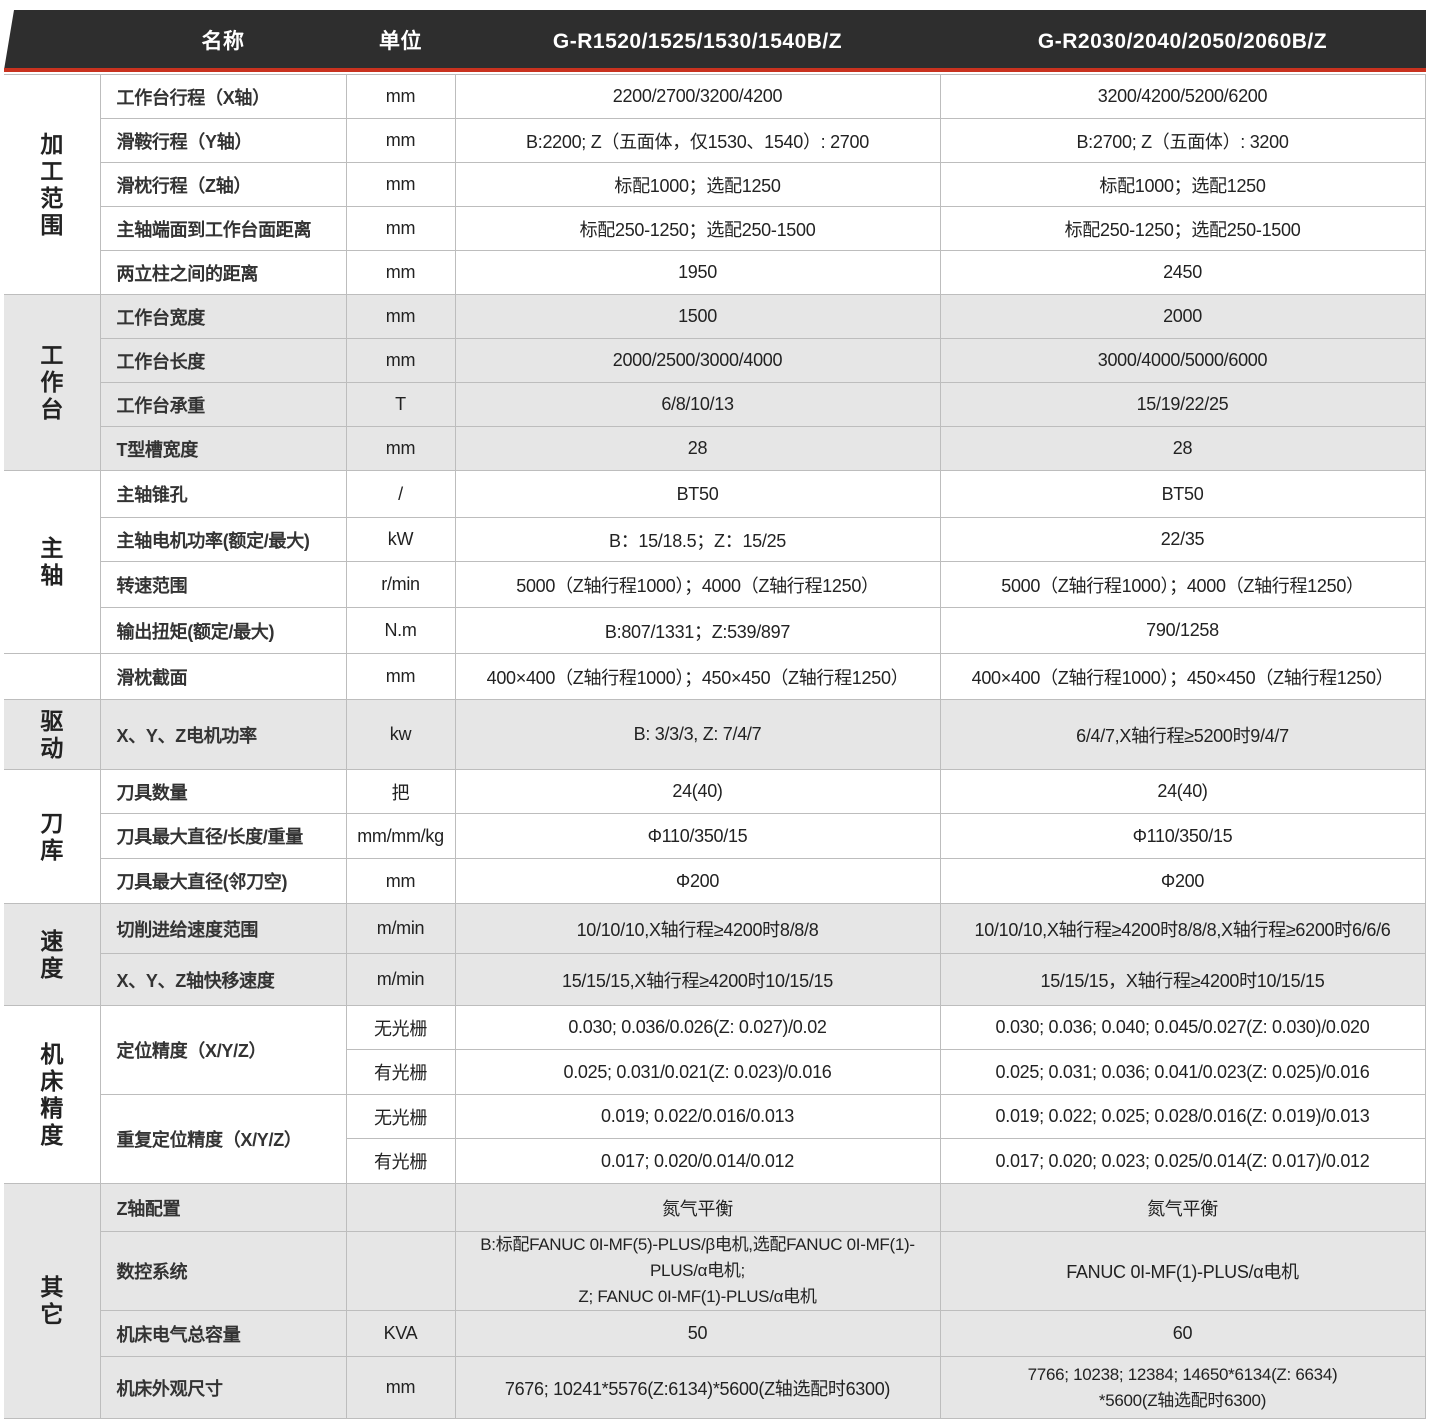 Image resolution: width=1433 pixels, height=1421 pixels. What do you see at coordinates (697, 1207) in the screenshot?
I see `value-model-1: 氮气平衡` at bounding box center [697, 1207].